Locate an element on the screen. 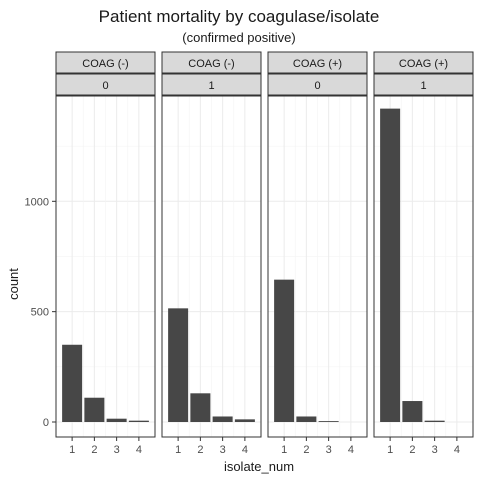 Image resolution: width=480 pixels, height=480 pixels. x-axis-title: isolate_num is located at coordinates (259, 466).